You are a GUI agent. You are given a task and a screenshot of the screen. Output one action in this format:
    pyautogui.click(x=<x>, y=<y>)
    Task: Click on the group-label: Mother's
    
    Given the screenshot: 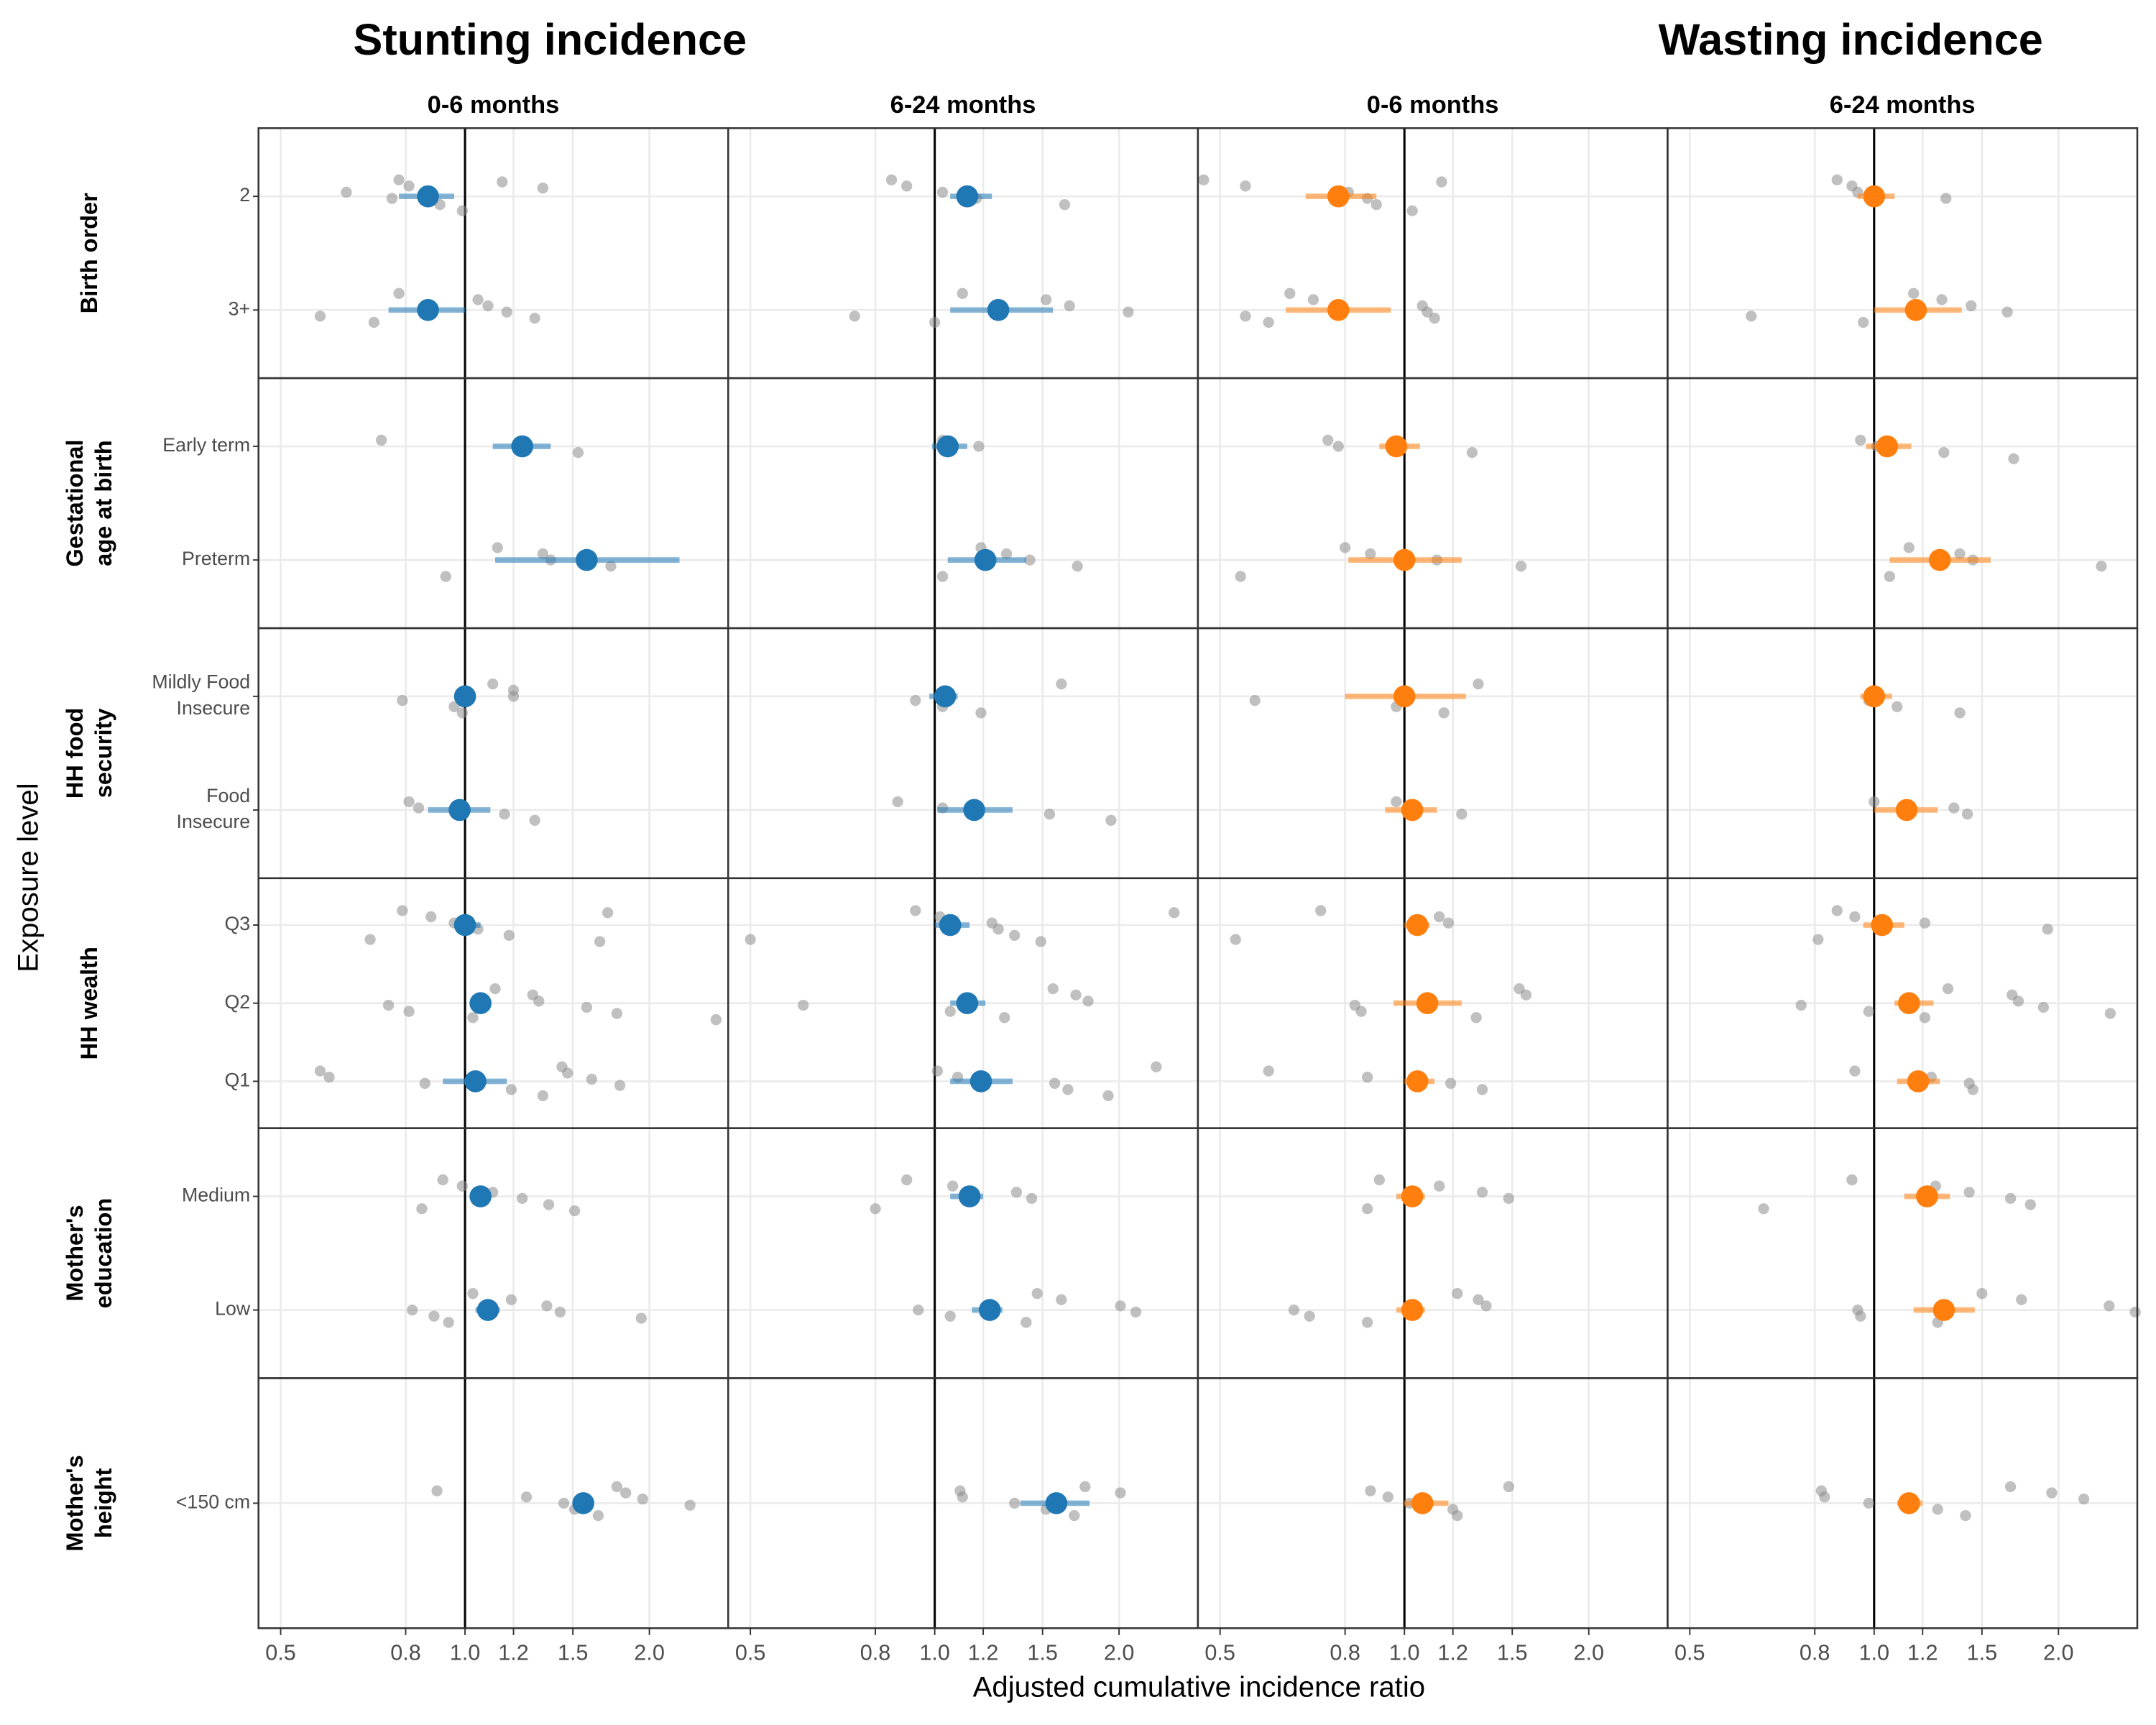 What is the action you would take?
    pyautogui.click(x=75, y=1503)
    